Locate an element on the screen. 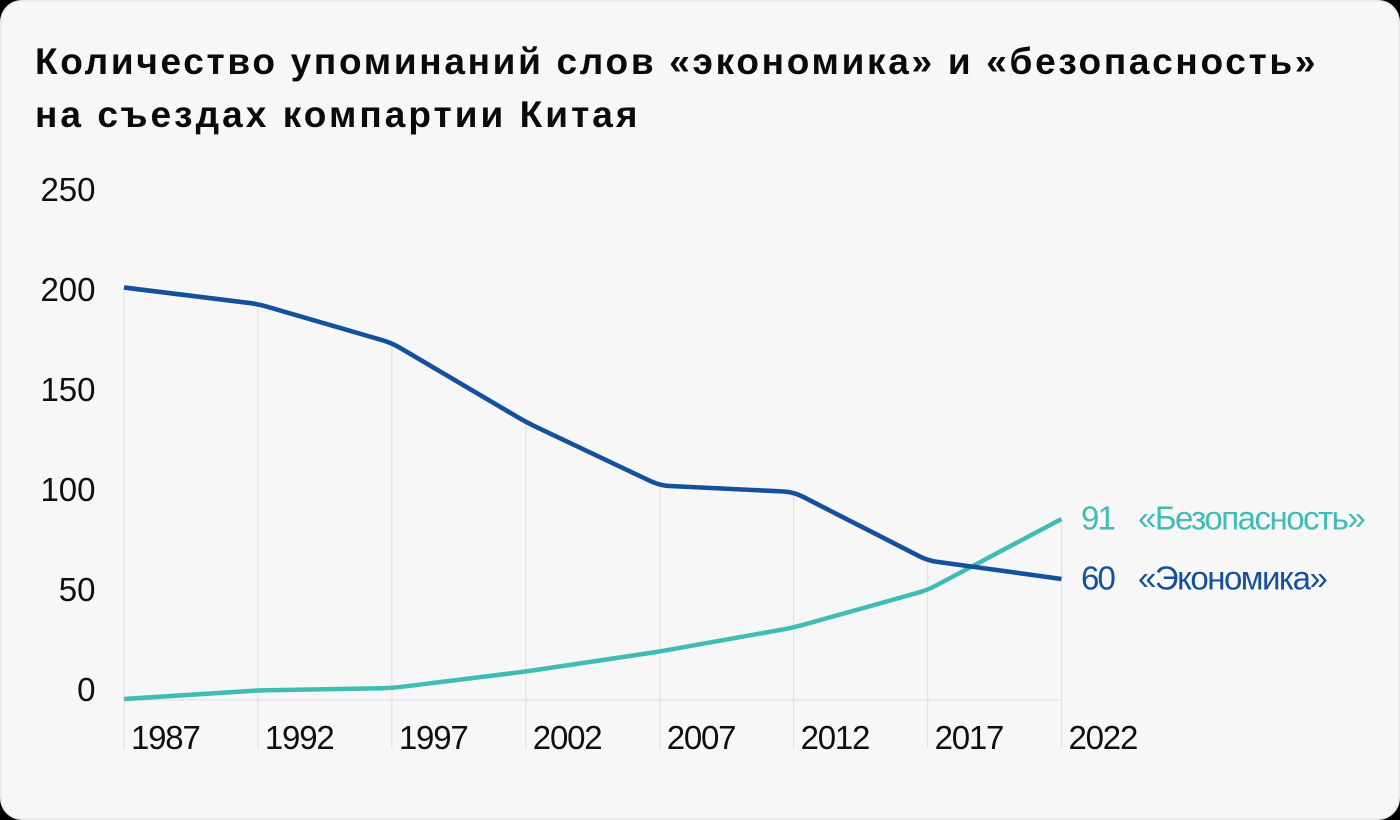 This screenshot has height=820, width=1400. svg-text: 1987 is located at coordinates (165, 737).